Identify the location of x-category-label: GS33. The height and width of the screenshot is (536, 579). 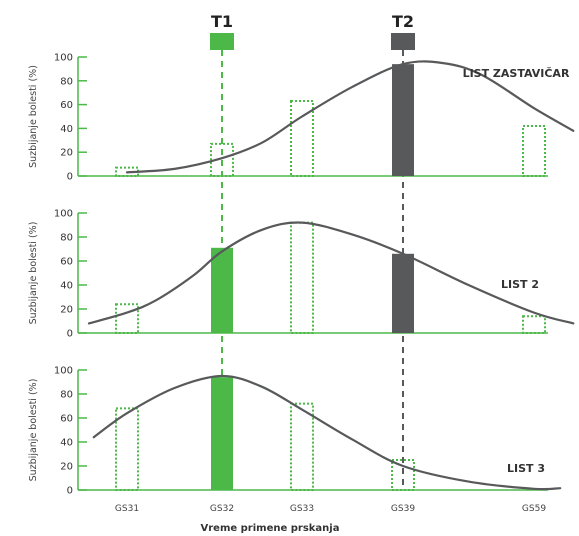
(302, 509).